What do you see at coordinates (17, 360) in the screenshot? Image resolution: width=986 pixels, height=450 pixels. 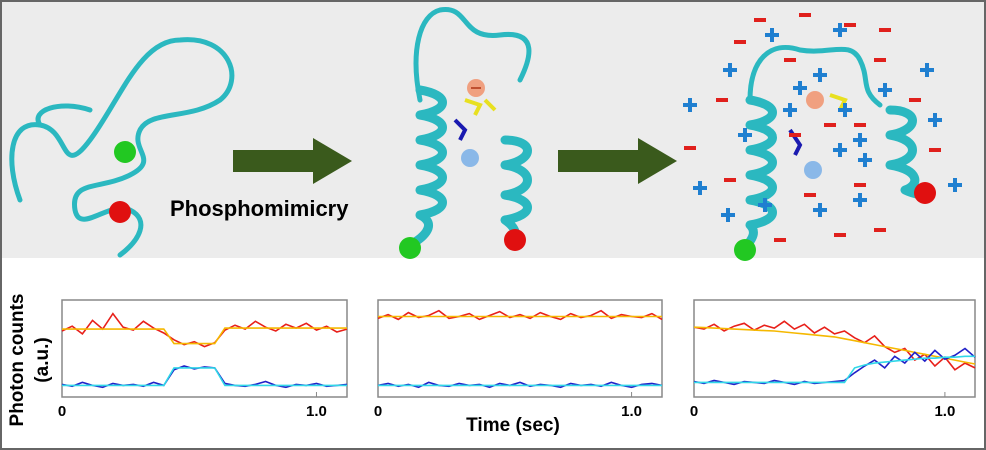 I see `y-axis-label: Photon counts` at bounding box center [17, 360].